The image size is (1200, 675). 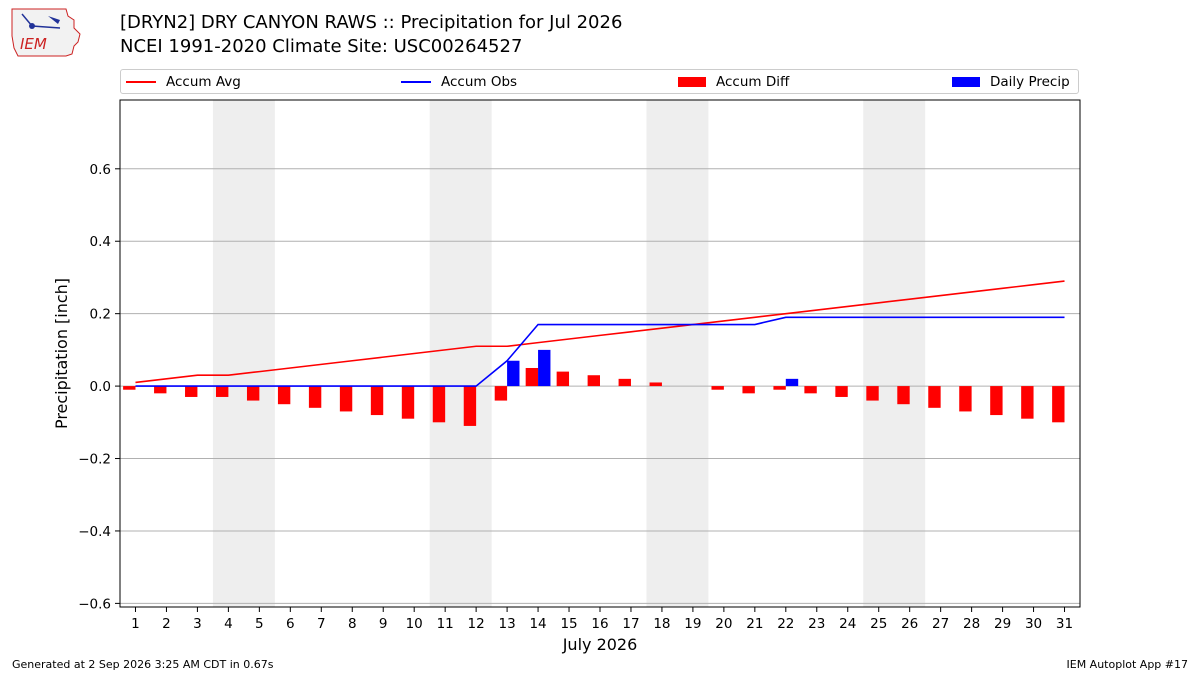 I want to click on x-tick-label-2: 2, so click(x=166, y=624).